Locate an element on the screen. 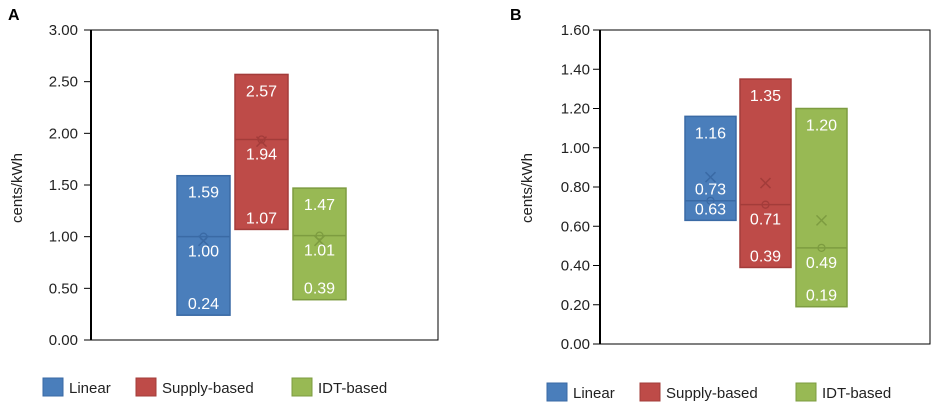  y-ticks-b: 0.00 0.20 0.40 0.60 0.80 1.00 1.20 1.40 1.60 is located at coordinates (581, 187).